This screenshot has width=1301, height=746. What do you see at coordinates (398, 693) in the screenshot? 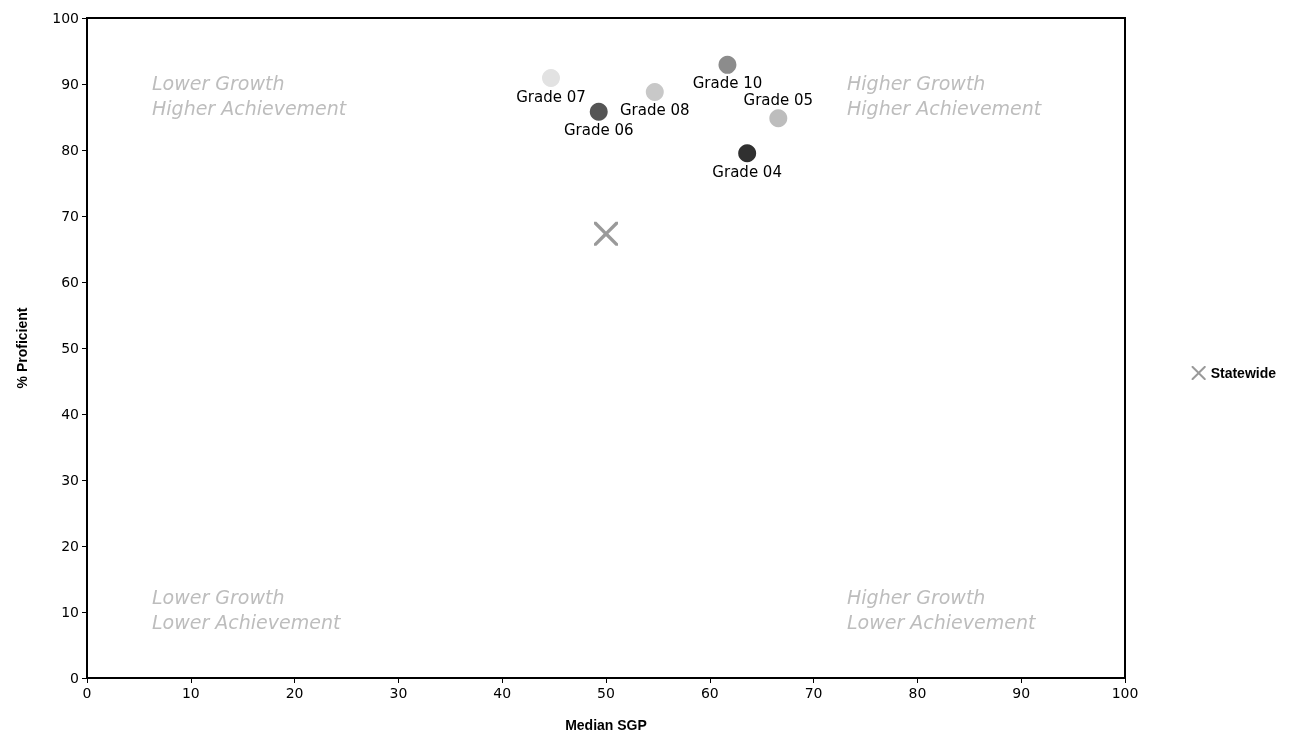
I see `x-tick-label: 30` at bounding box center [398, 693].